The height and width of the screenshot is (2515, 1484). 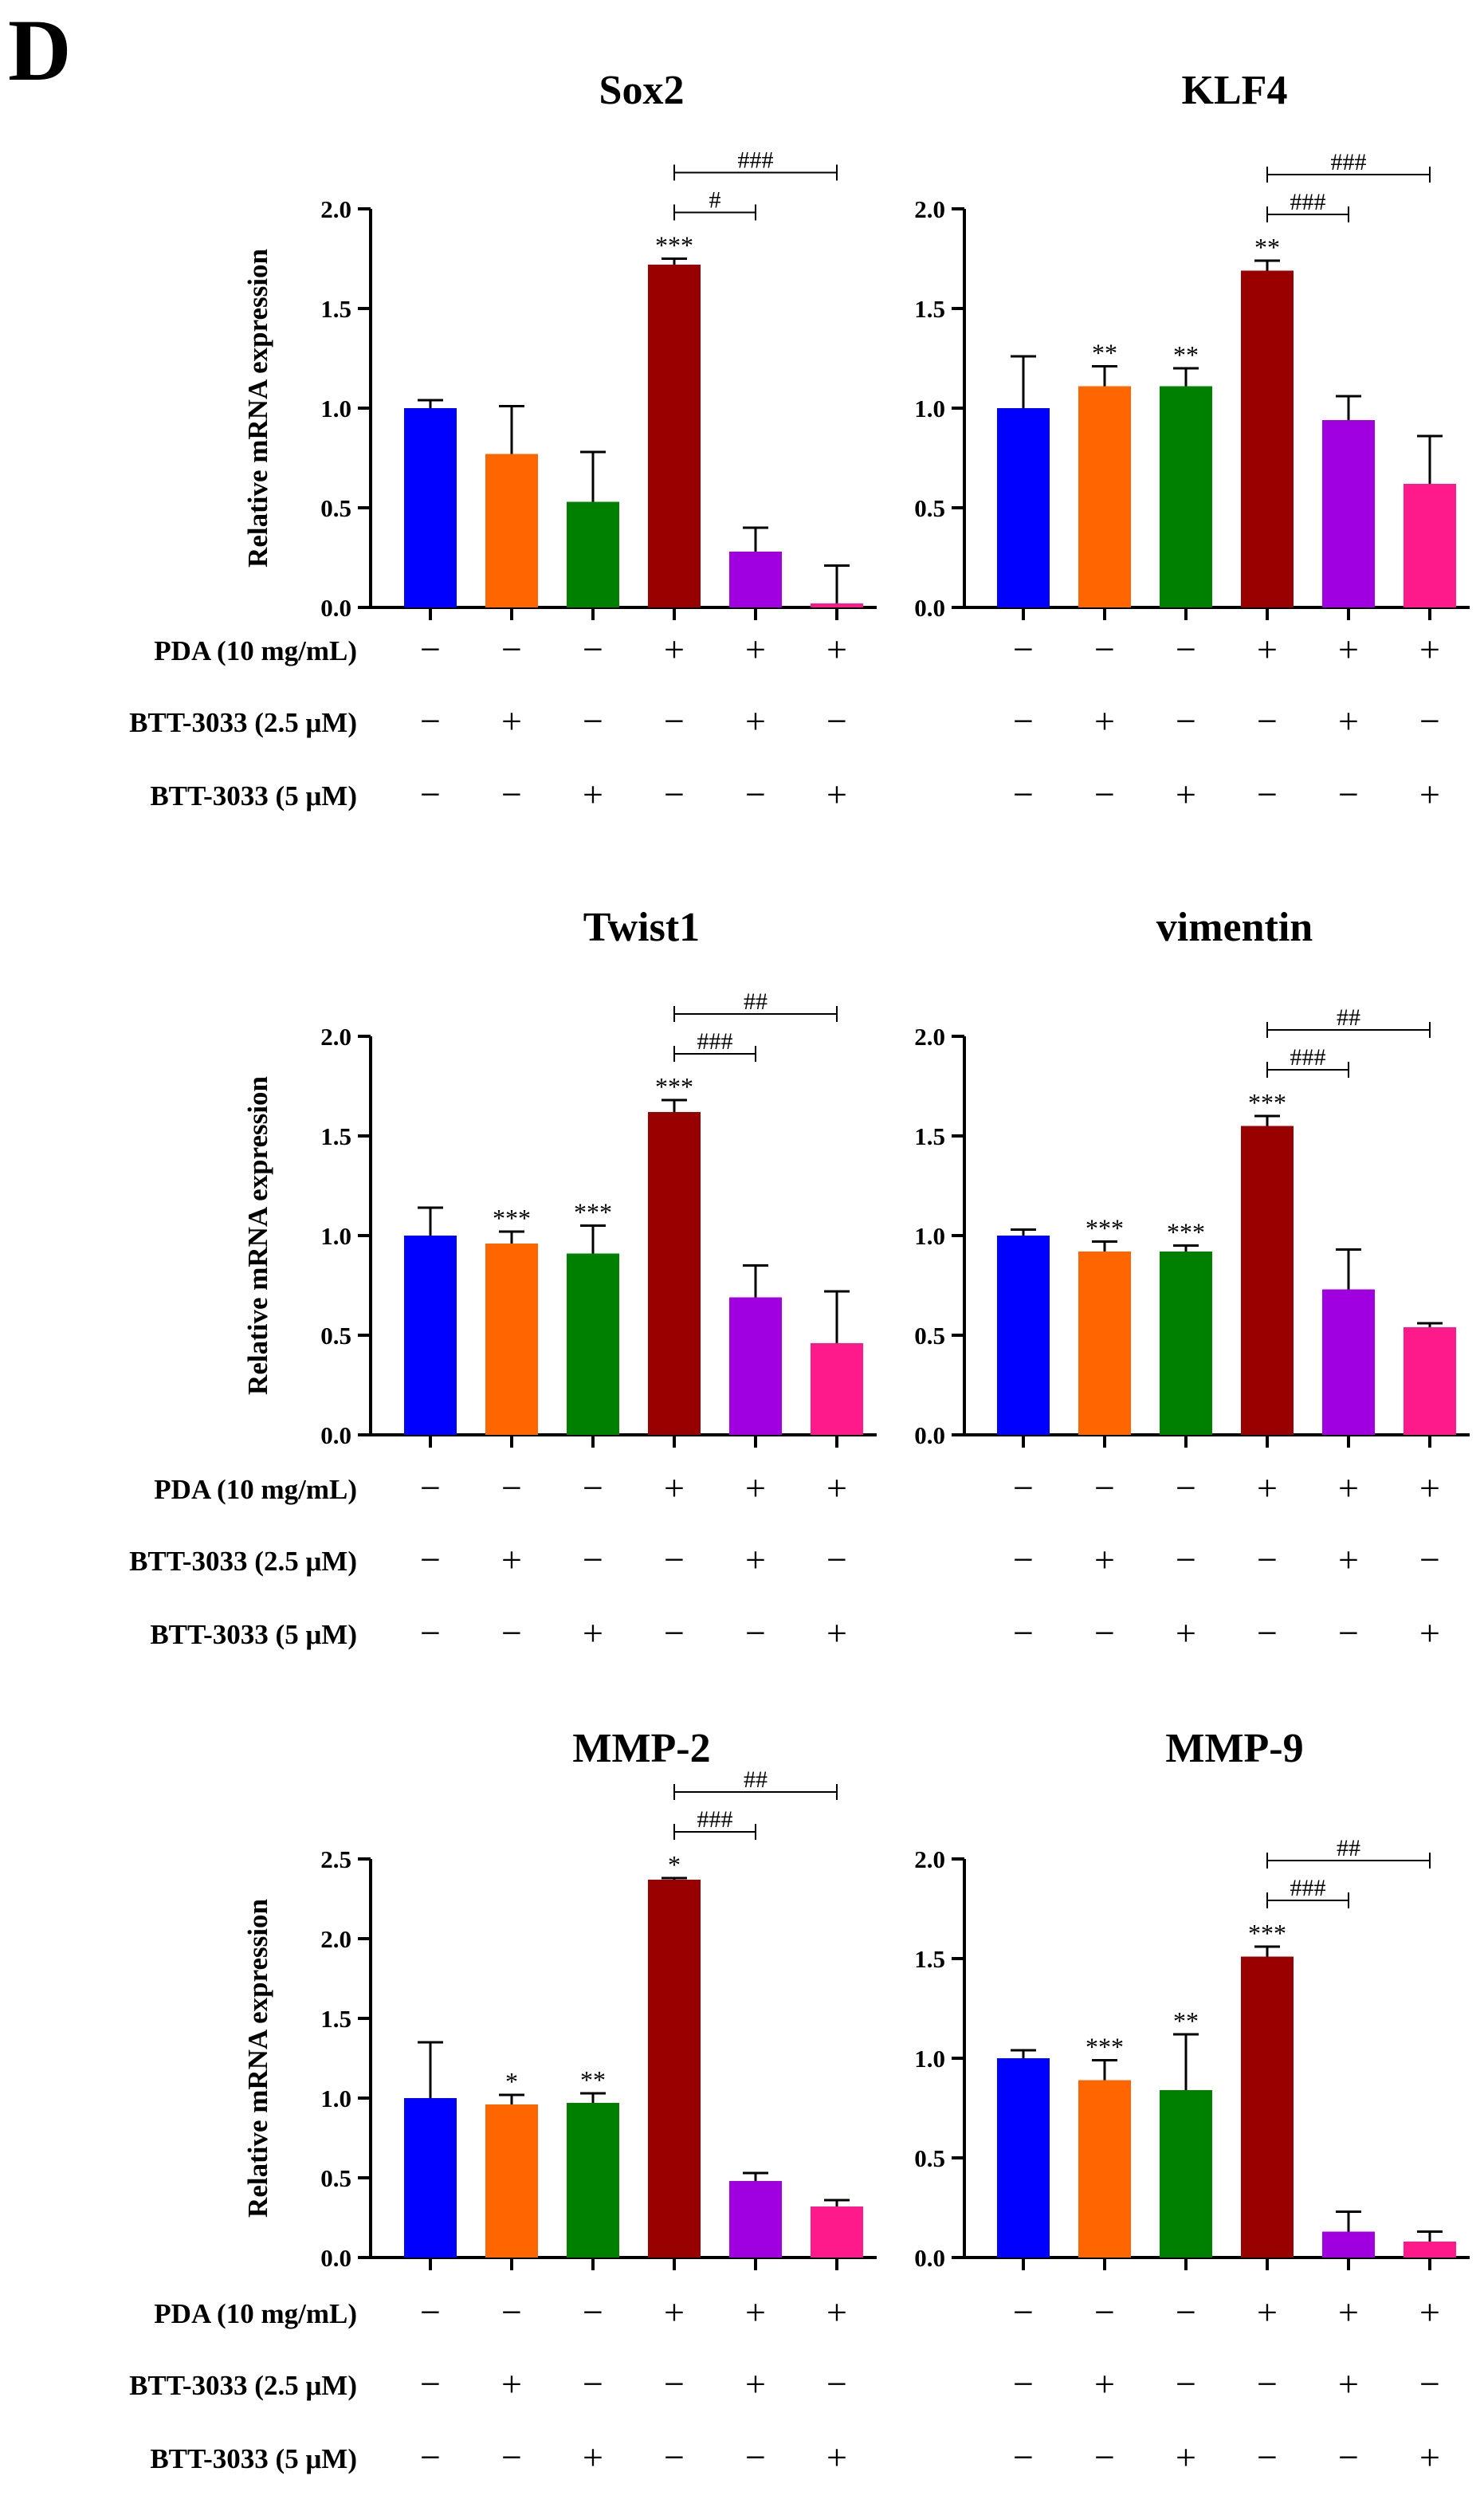 What do you see at coordinates (1234, 927) in the screenshot?
I see `chart-title: vimentin` at bounding box center [1234, 927].